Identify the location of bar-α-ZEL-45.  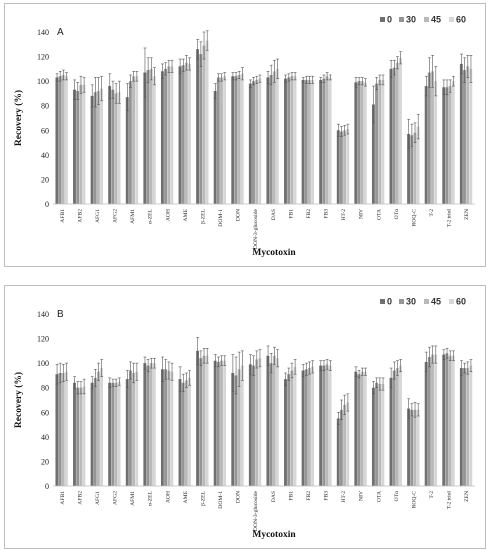
(151, 424).